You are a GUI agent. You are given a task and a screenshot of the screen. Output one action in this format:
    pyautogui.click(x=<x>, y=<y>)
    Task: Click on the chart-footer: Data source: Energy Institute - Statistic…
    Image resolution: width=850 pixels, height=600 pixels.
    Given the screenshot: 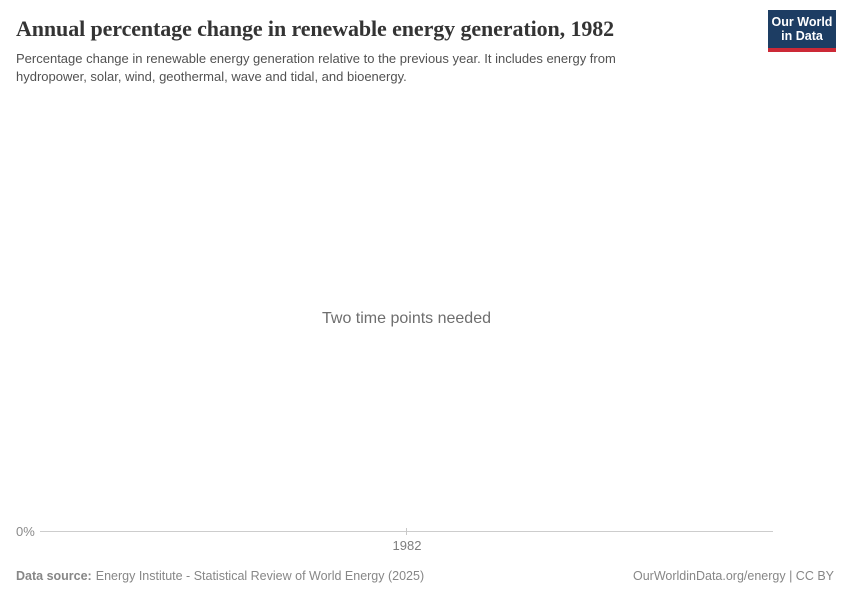 What is the action you would take?
    pyautogui.click(x=425, y=576)
    